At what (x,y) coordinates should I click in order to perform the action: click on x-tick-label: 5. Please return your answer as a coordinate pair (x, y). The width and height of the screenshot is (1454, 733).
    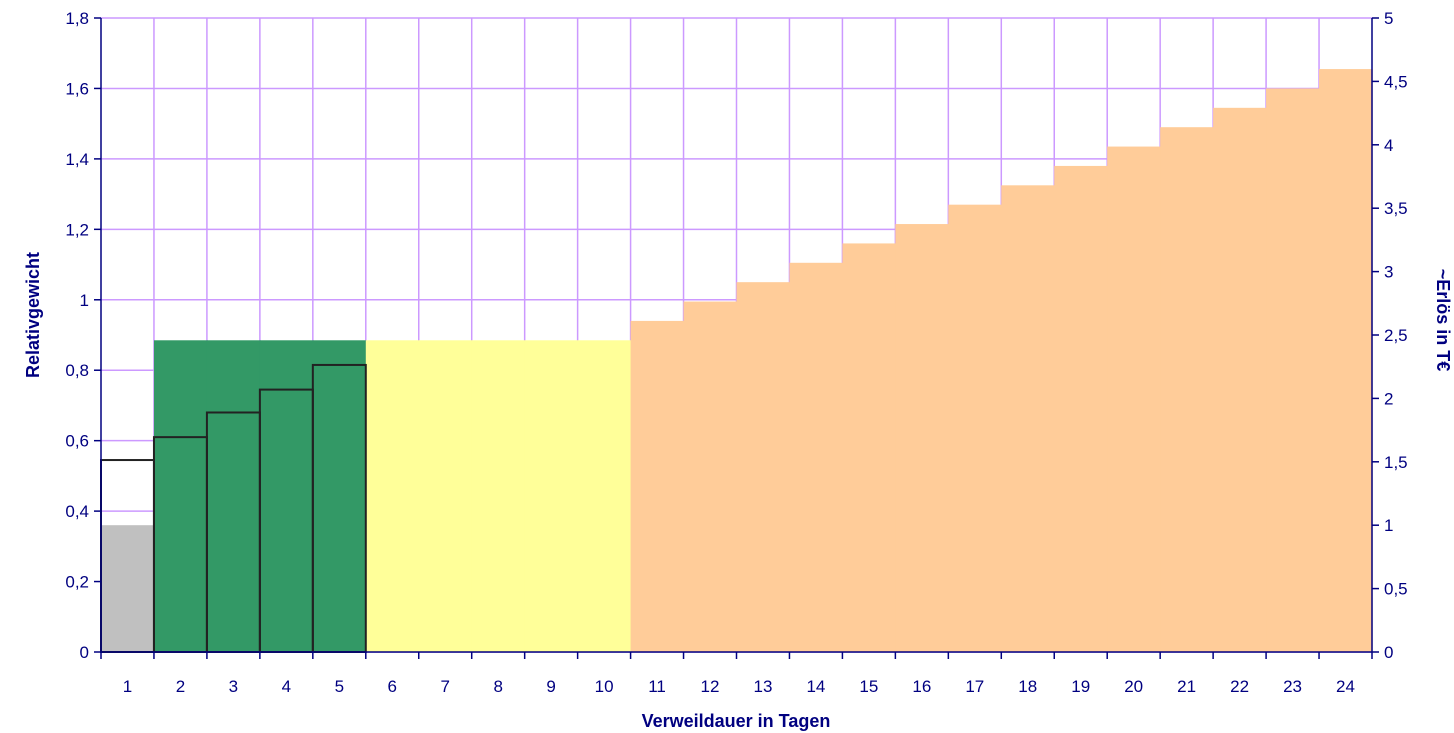
    Looking at the image, I should click on (339, 686).